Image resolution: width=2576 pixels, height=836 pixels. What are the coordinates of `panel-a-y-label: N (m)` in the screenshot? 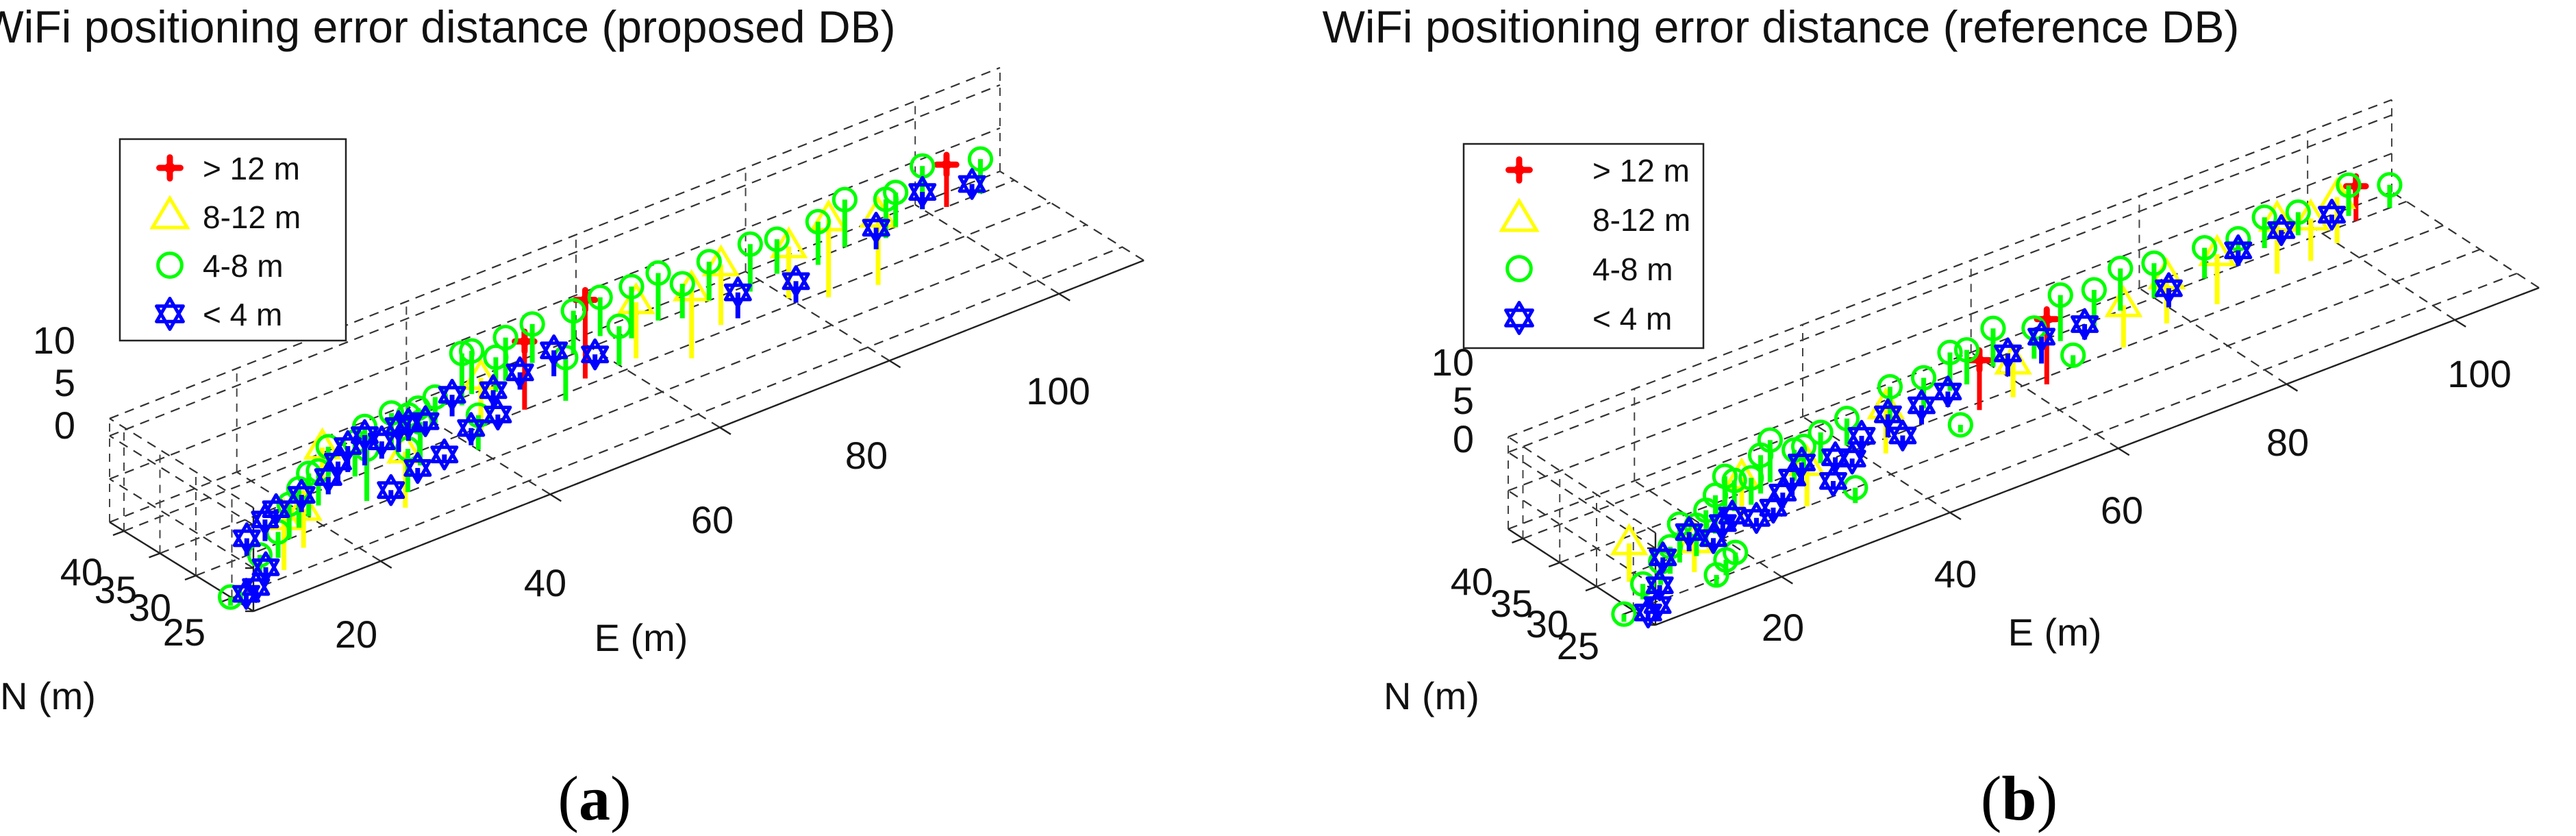 It's located at (48, 695).